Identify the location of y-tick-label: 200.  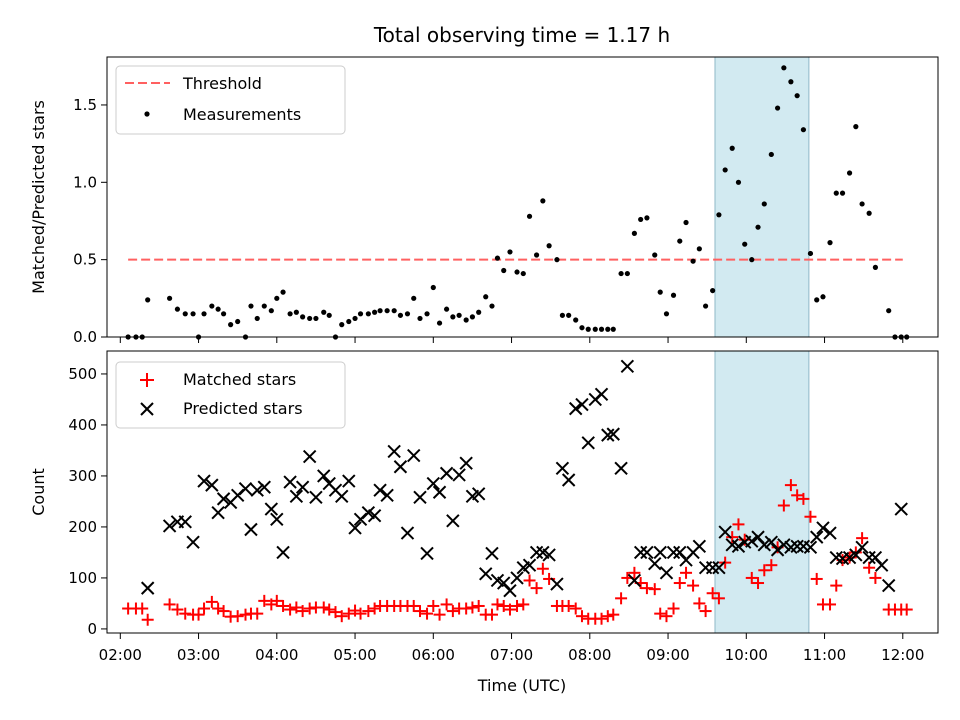
(82, 527).